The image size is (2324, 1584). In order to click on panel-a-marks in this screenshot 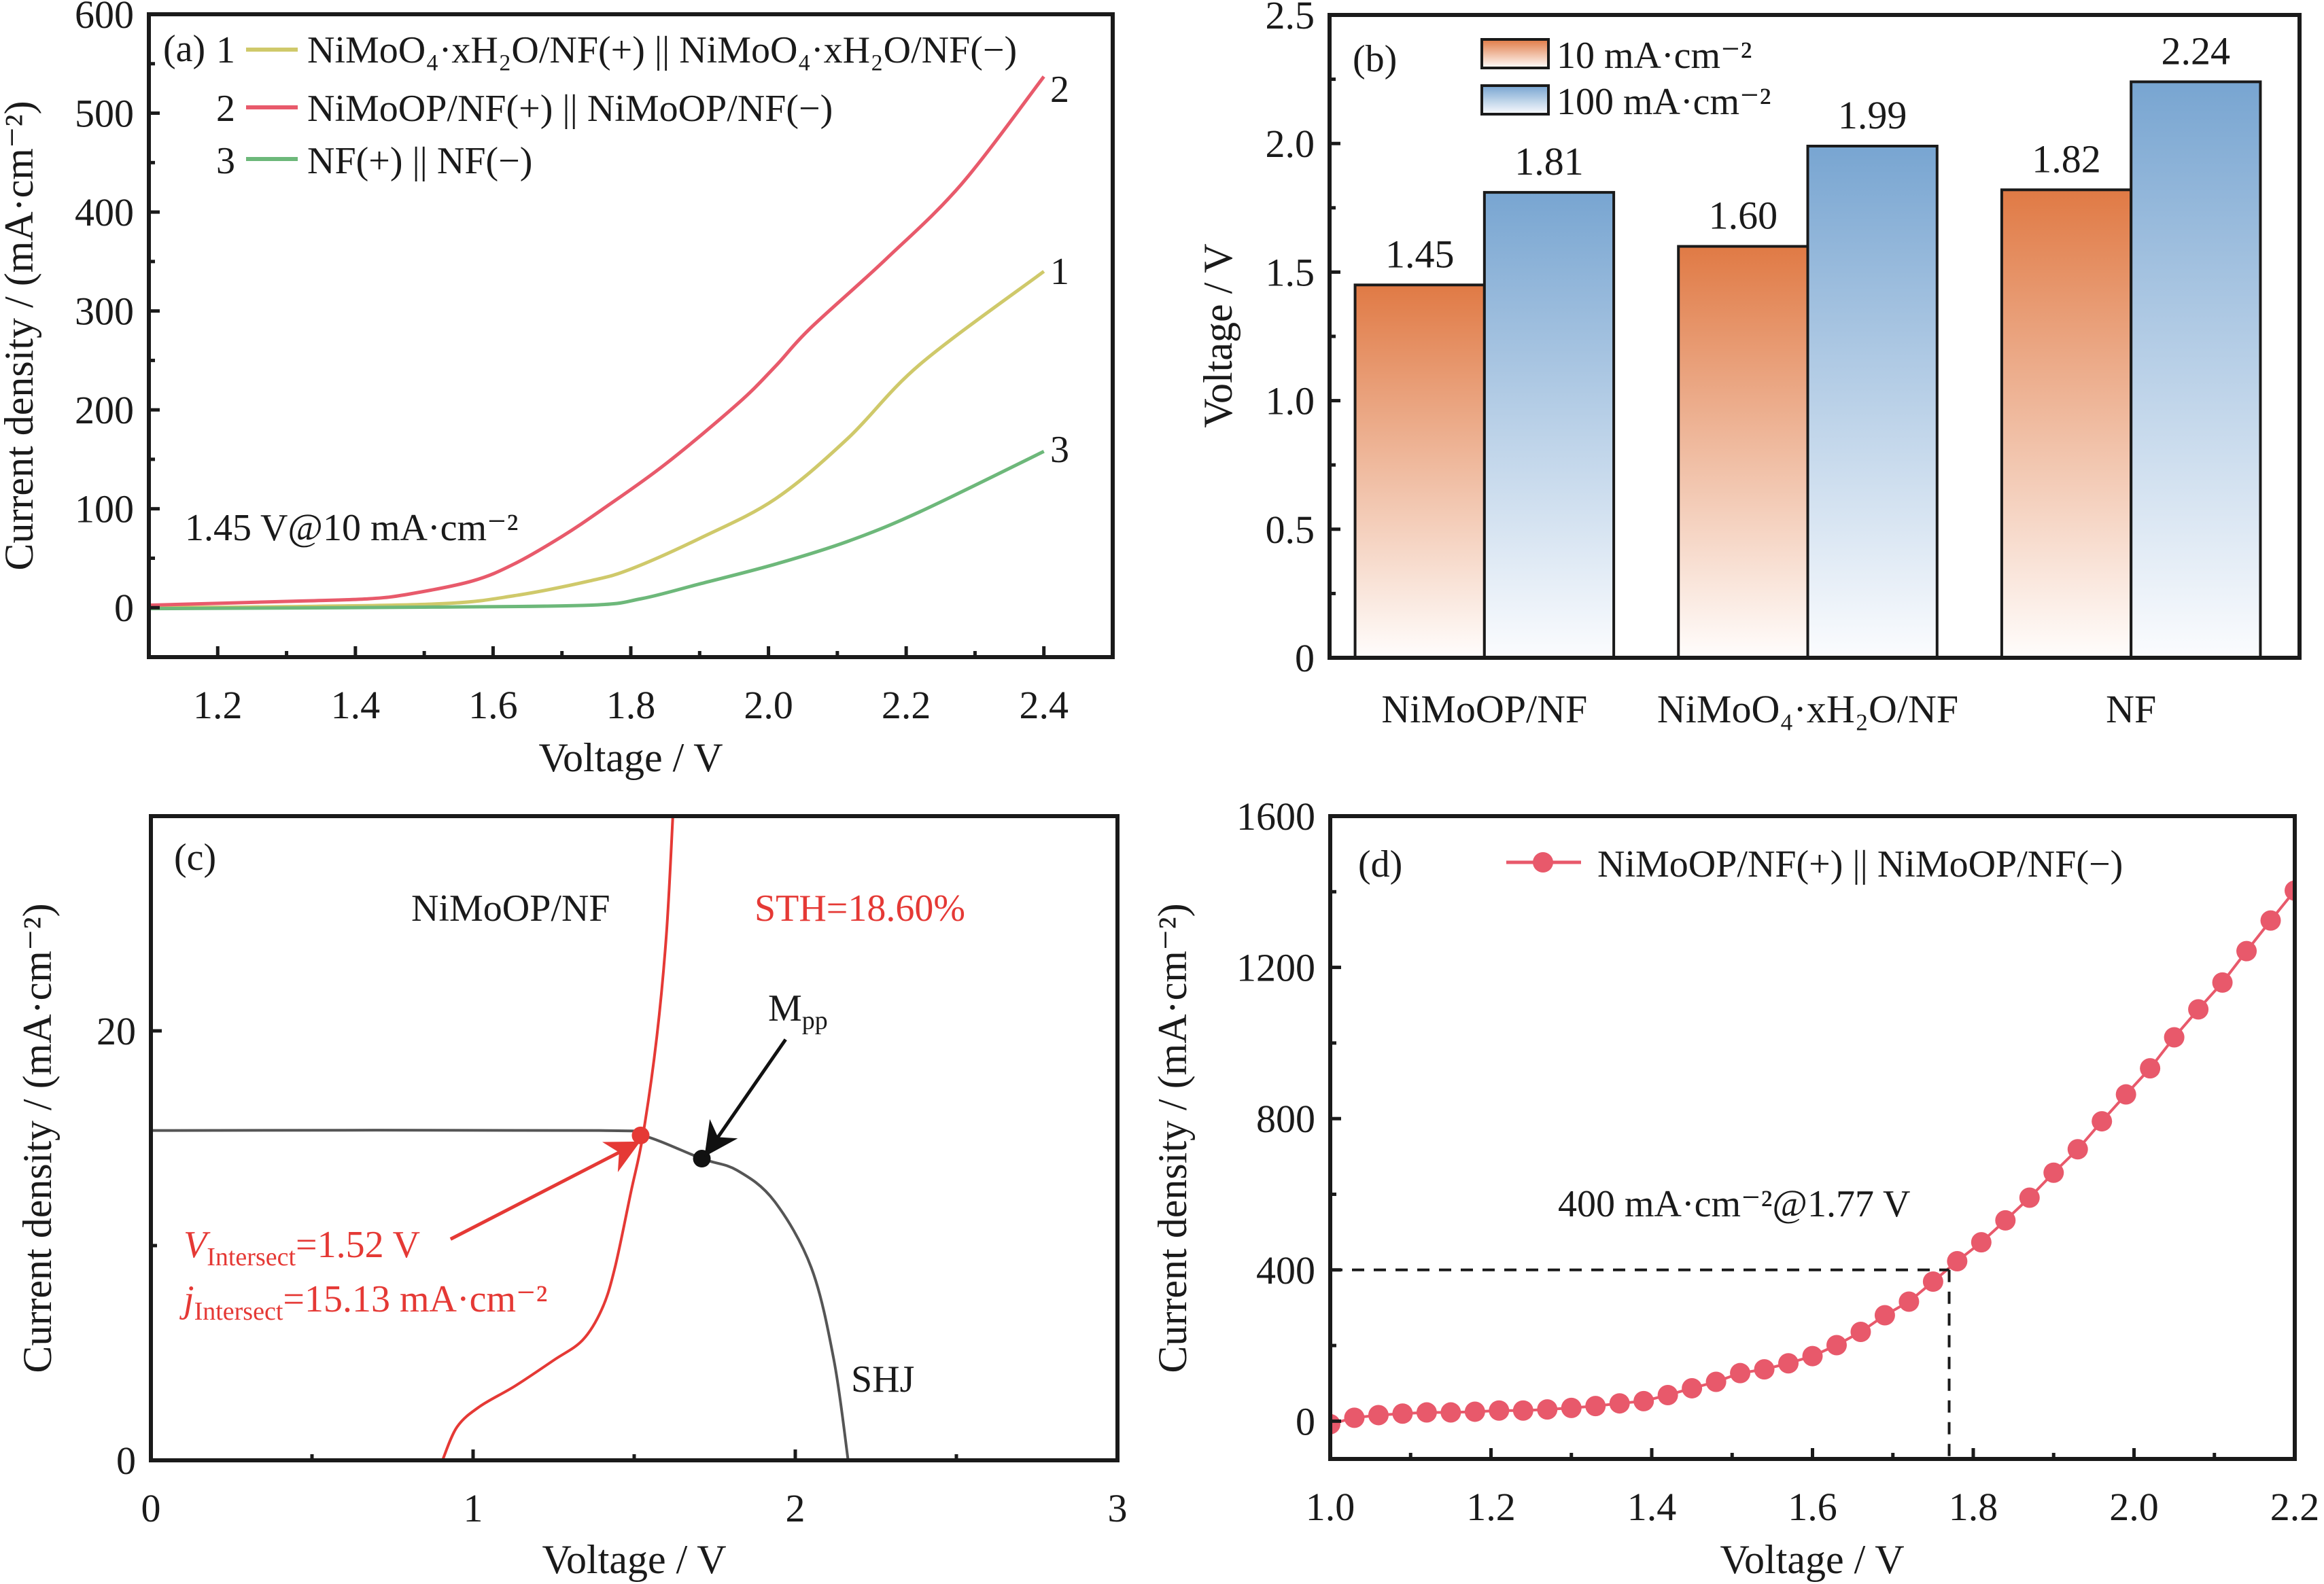, I will do `click(596, 343)`.